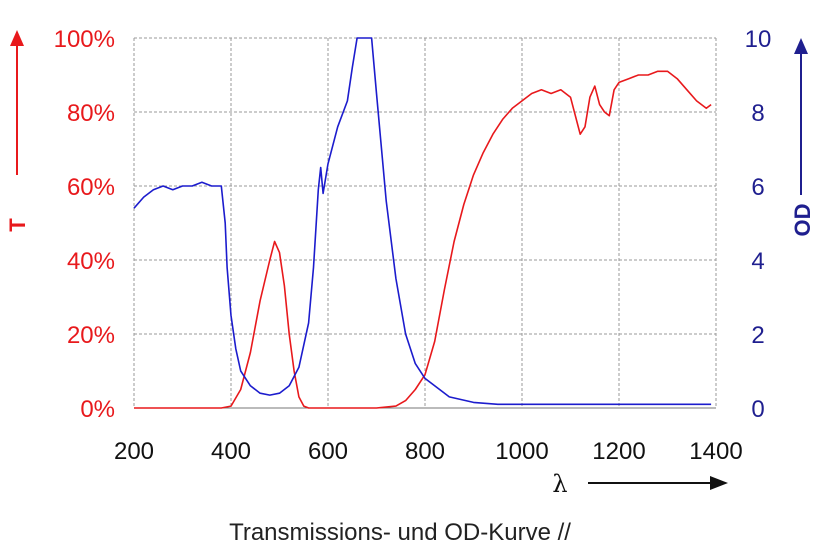 This screenshot has width=829, height=553. Describe the element at coordinates (91, 261) in the screenshot. I see `y-left-tick-label: 40%` at that location.